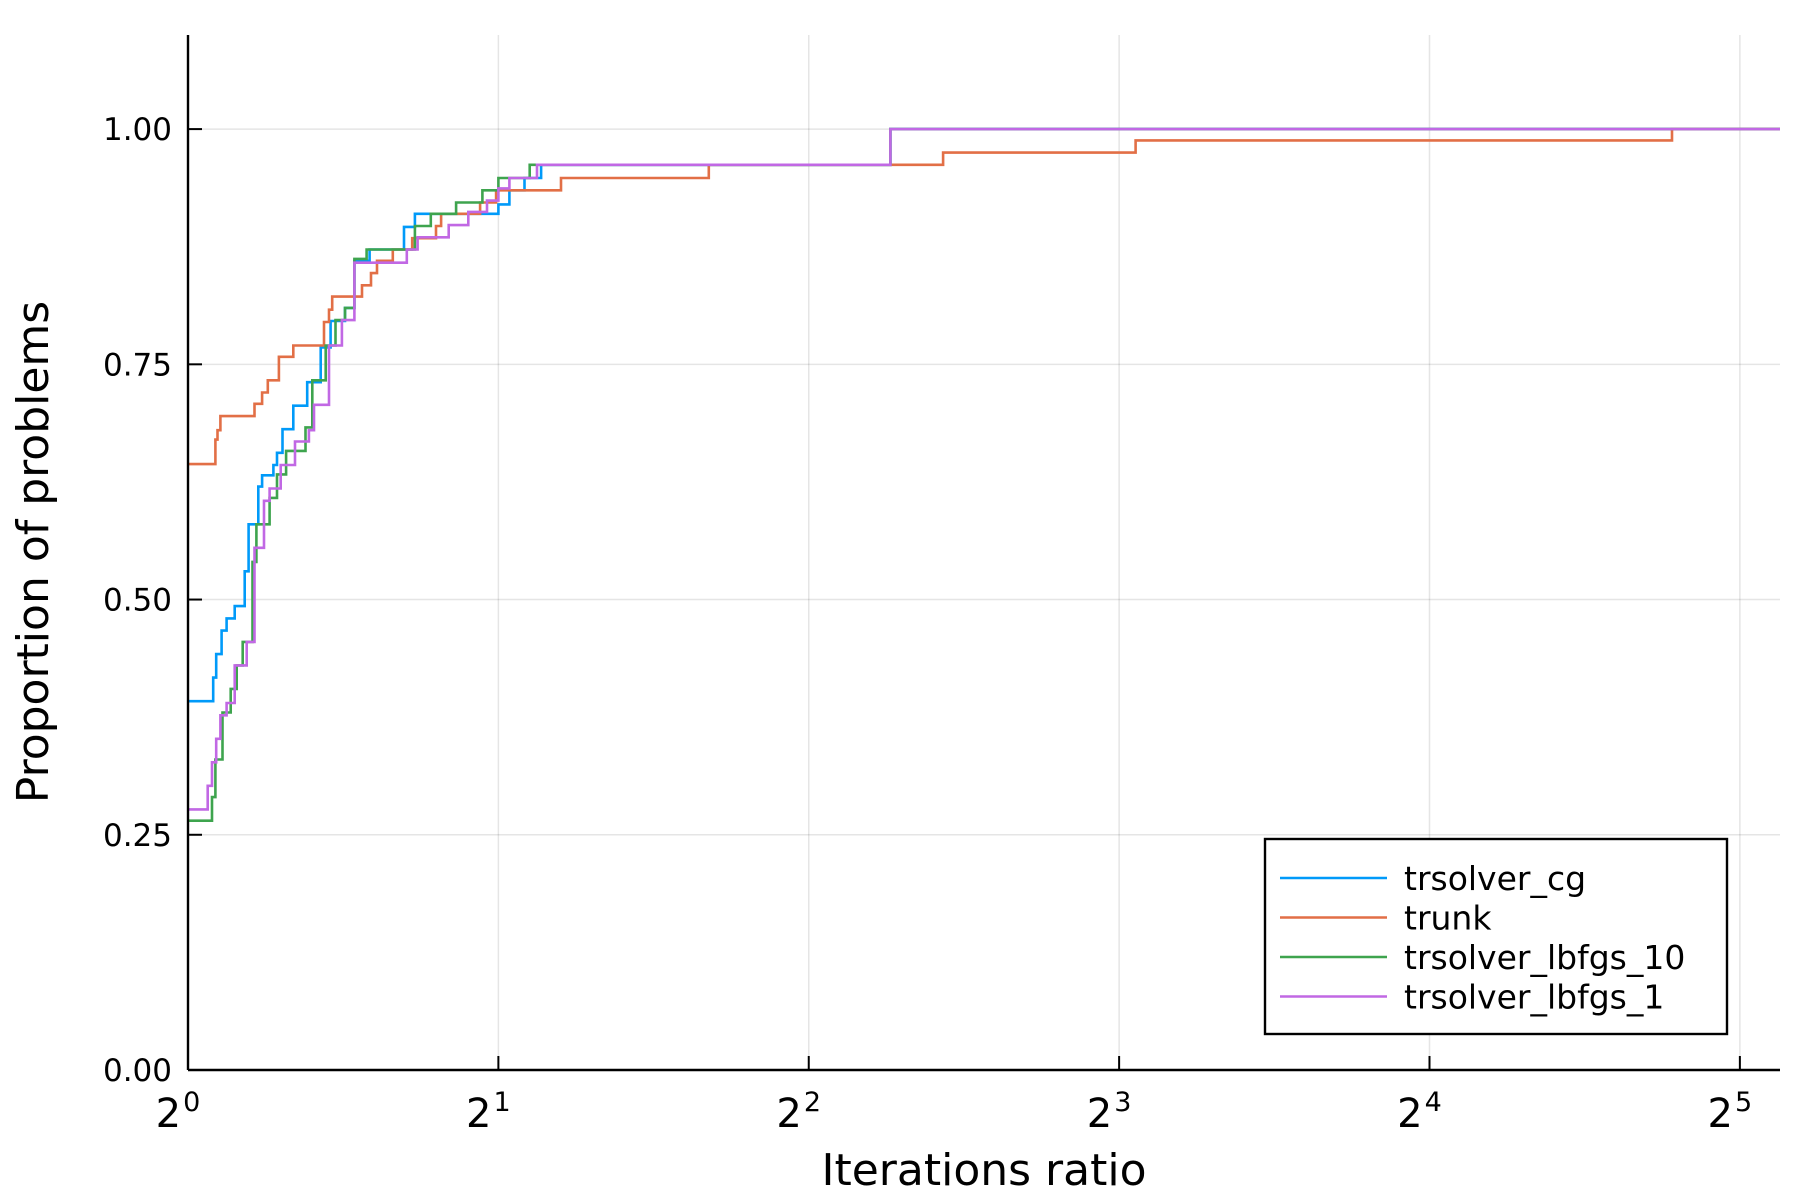 The image size is (1800, 1200). What do you see at coordinates (33, 552) in the screenshot?
I see `y-axis-title: Proportion of problems` at bounding box center [33, 552].